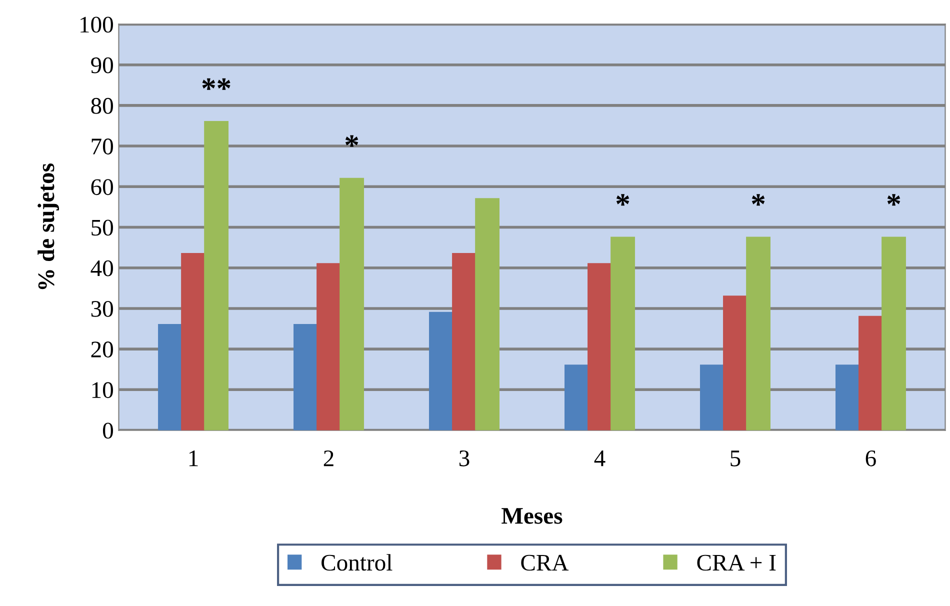 Image resolution: width=950 pixels, height=606 pixels. Describe the element at coordinates (102, 350) in the screenshot. I see `y-tick-label: 20` at that location.